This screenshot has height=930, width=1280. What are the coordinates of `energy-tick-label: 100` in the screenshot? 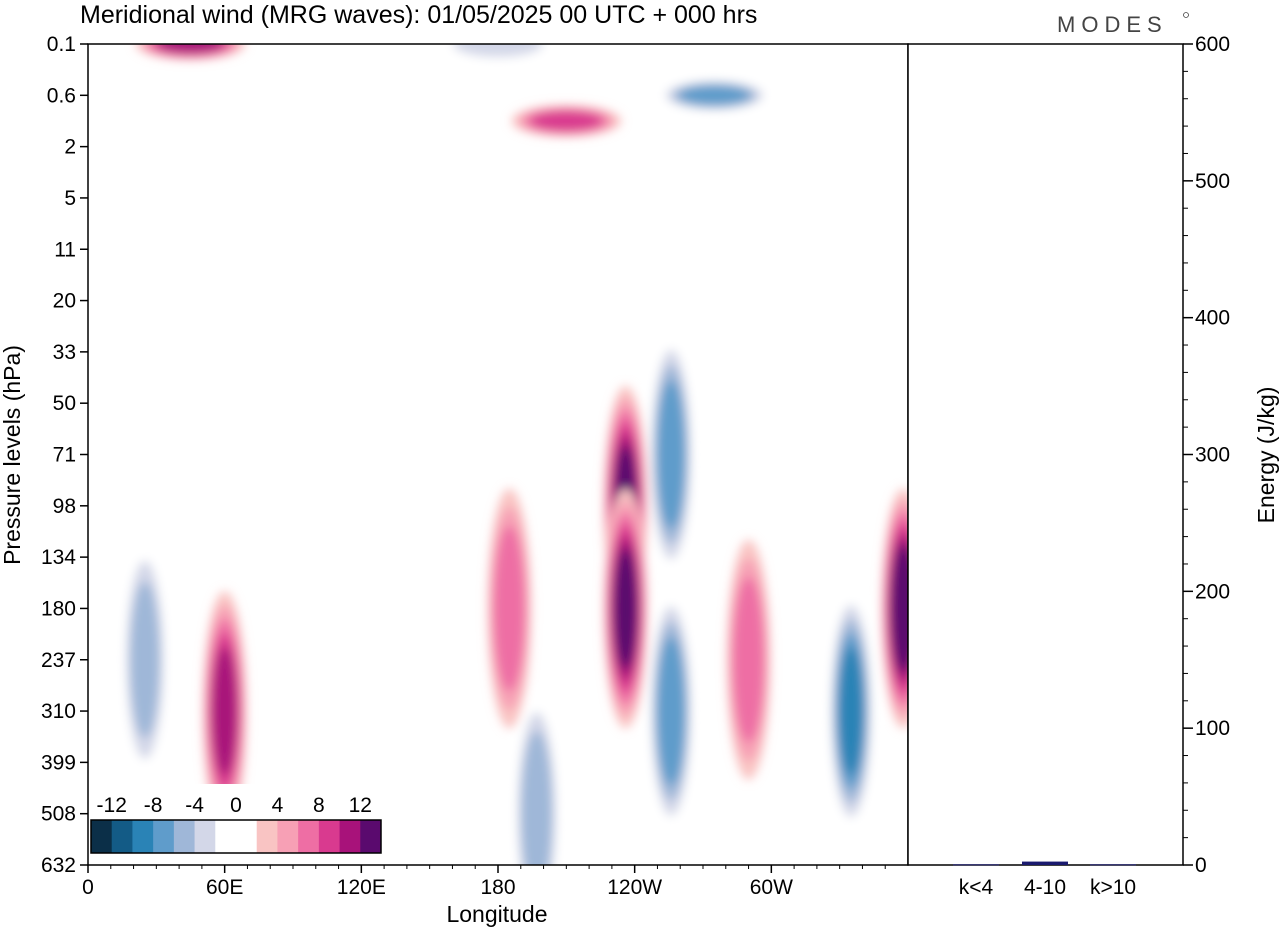 It's located at (1212, 728).